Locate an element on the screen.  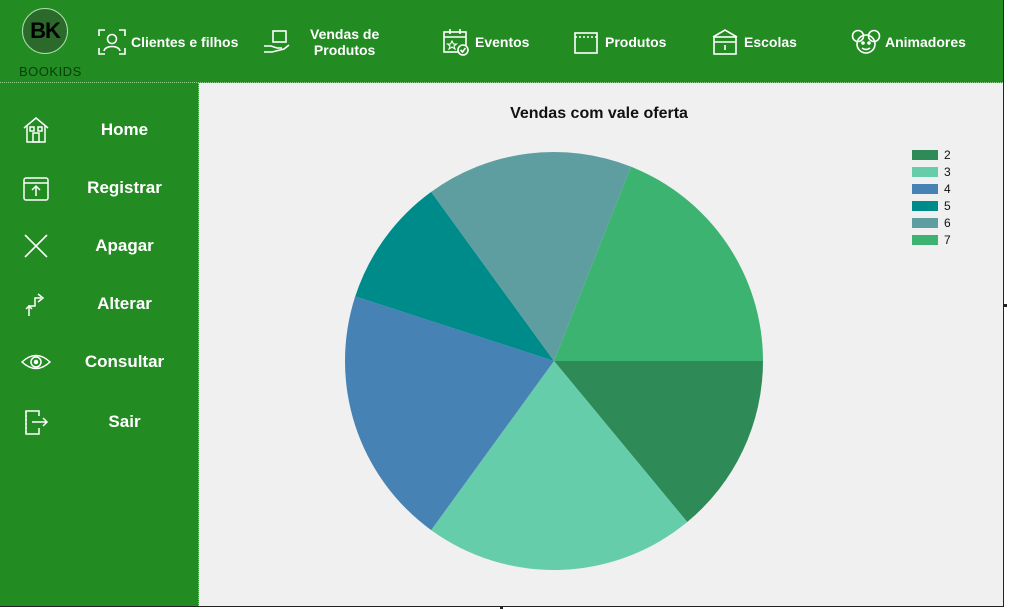
legend-label: 7 is located at coordinates (947, 239).